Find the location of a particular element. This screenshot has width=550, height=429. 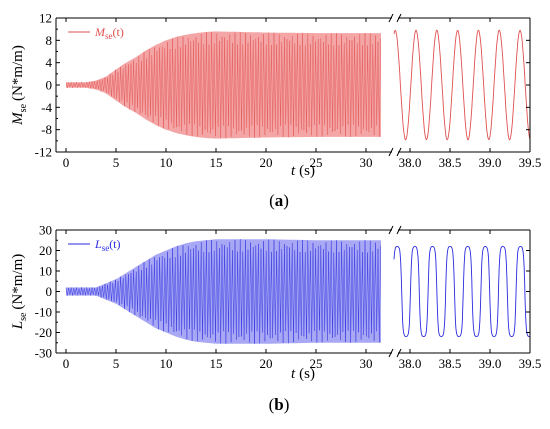

panel-label: (b) is located at coordinates (279, 404).